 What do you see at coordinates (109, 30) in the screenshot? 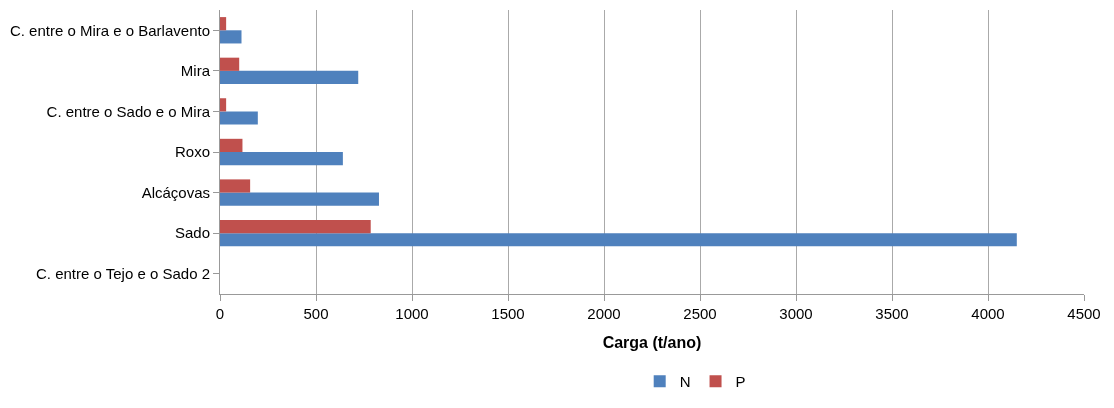
I see `y-tick-label: C. entre o Mira e o Barlavento` at bounding box center [109, 30].